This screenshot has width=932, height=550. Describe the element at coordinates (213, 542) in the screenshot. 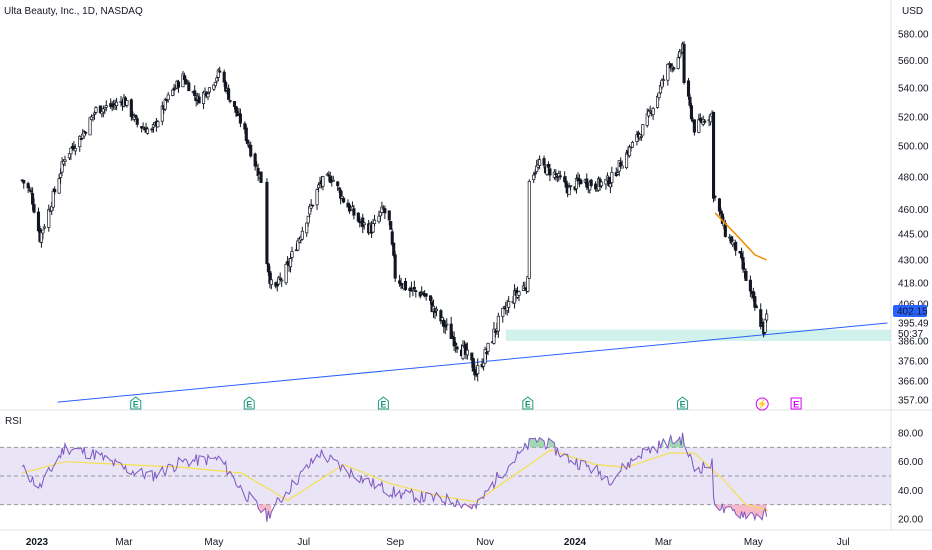

I see `time-tick-label: May` at that location.